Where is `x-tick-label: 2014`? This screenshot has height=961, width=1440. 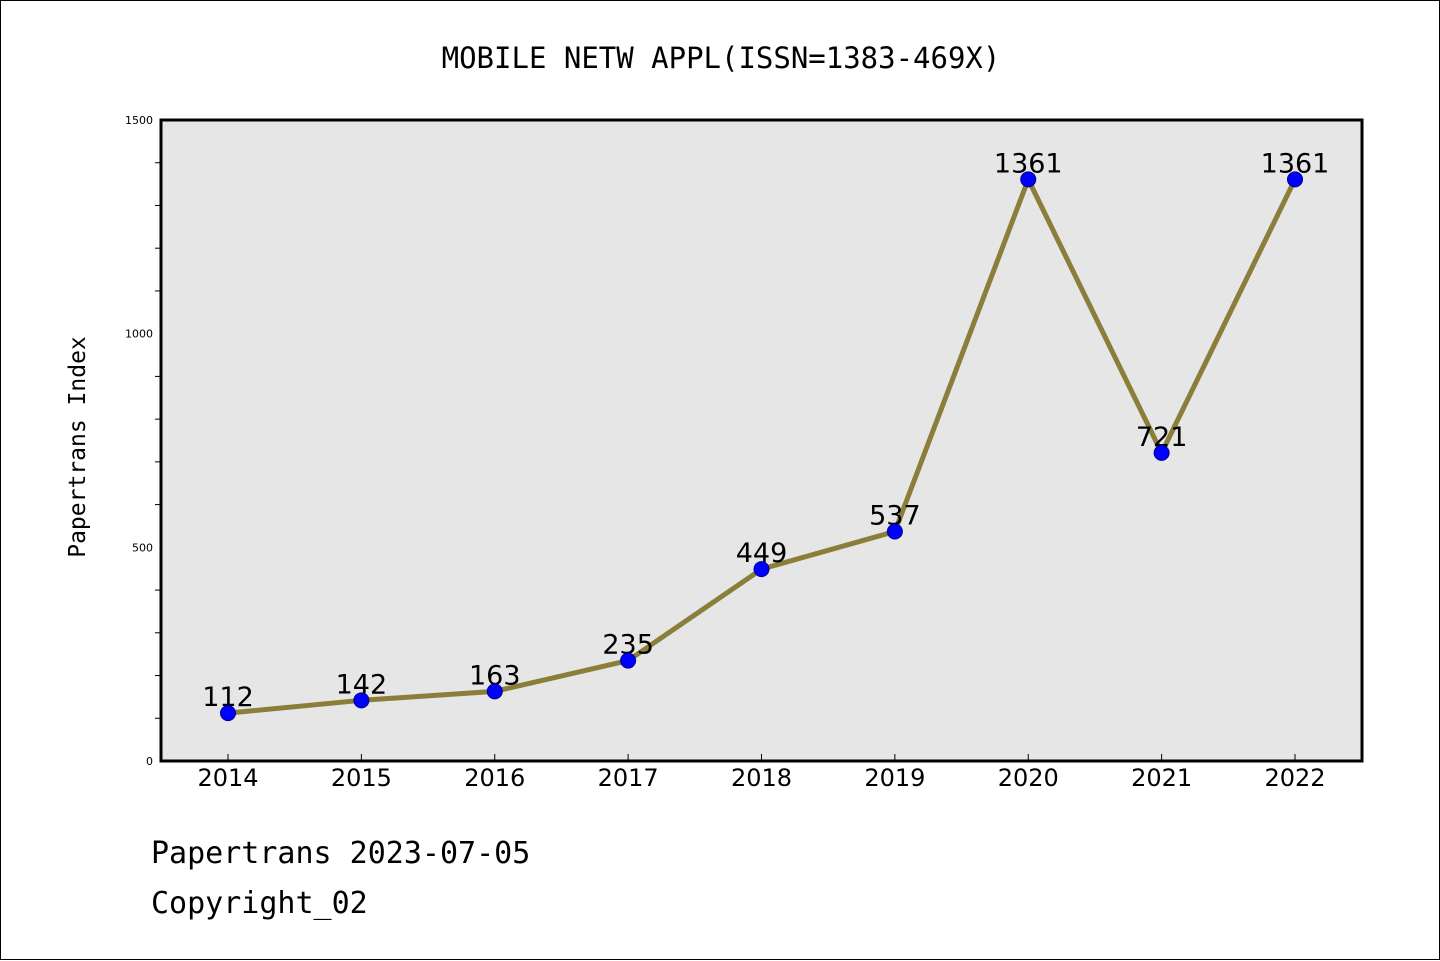 x-tick-label: 2014 is located at coordinates (227, 778).